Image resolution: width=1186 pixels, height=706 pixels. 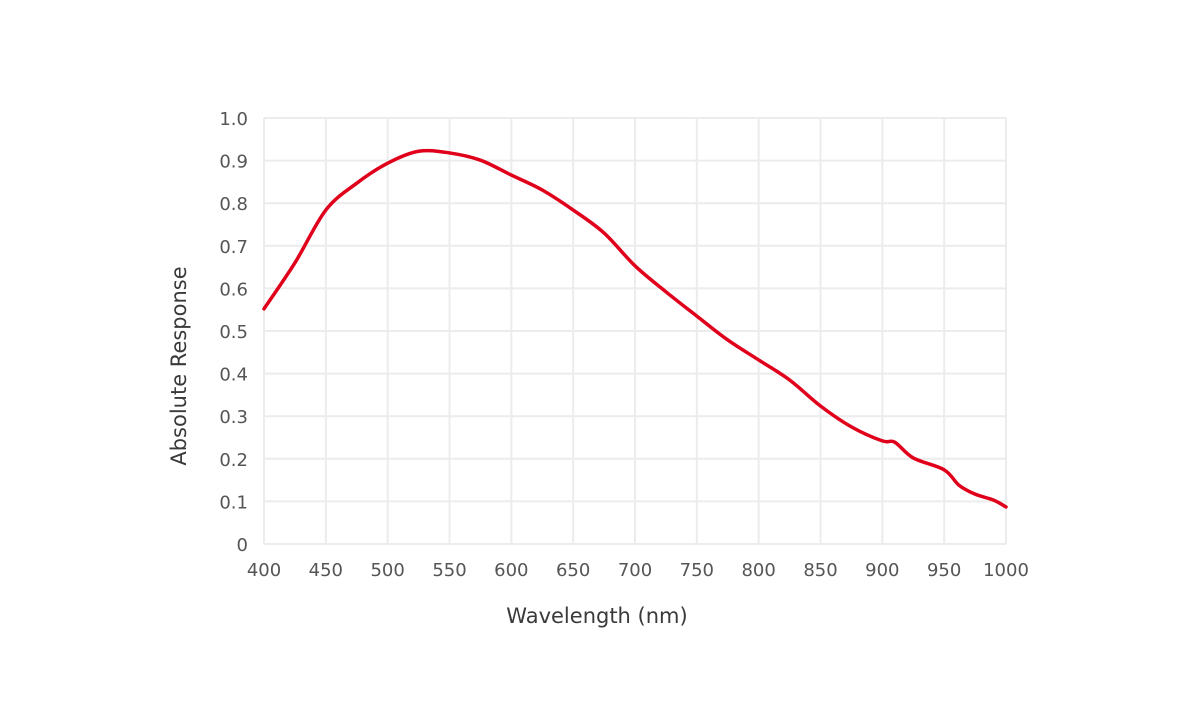 What do you see at coordinates (882, 570) in the screenshot?
I see `x-tick-label: 900` at bounding box center [882, 570].